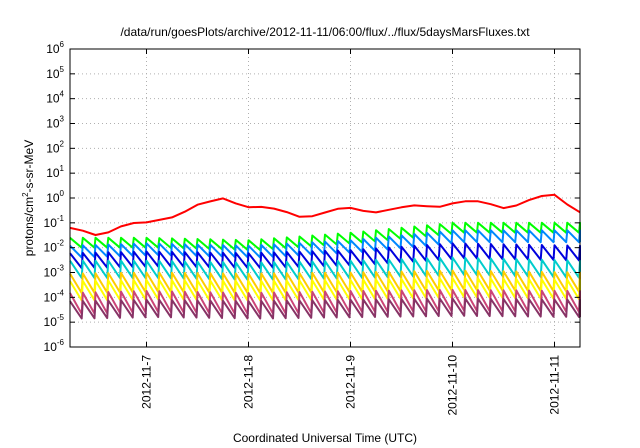  I want to click on x-tick-label: 2012-11-7, so click(147, 382).